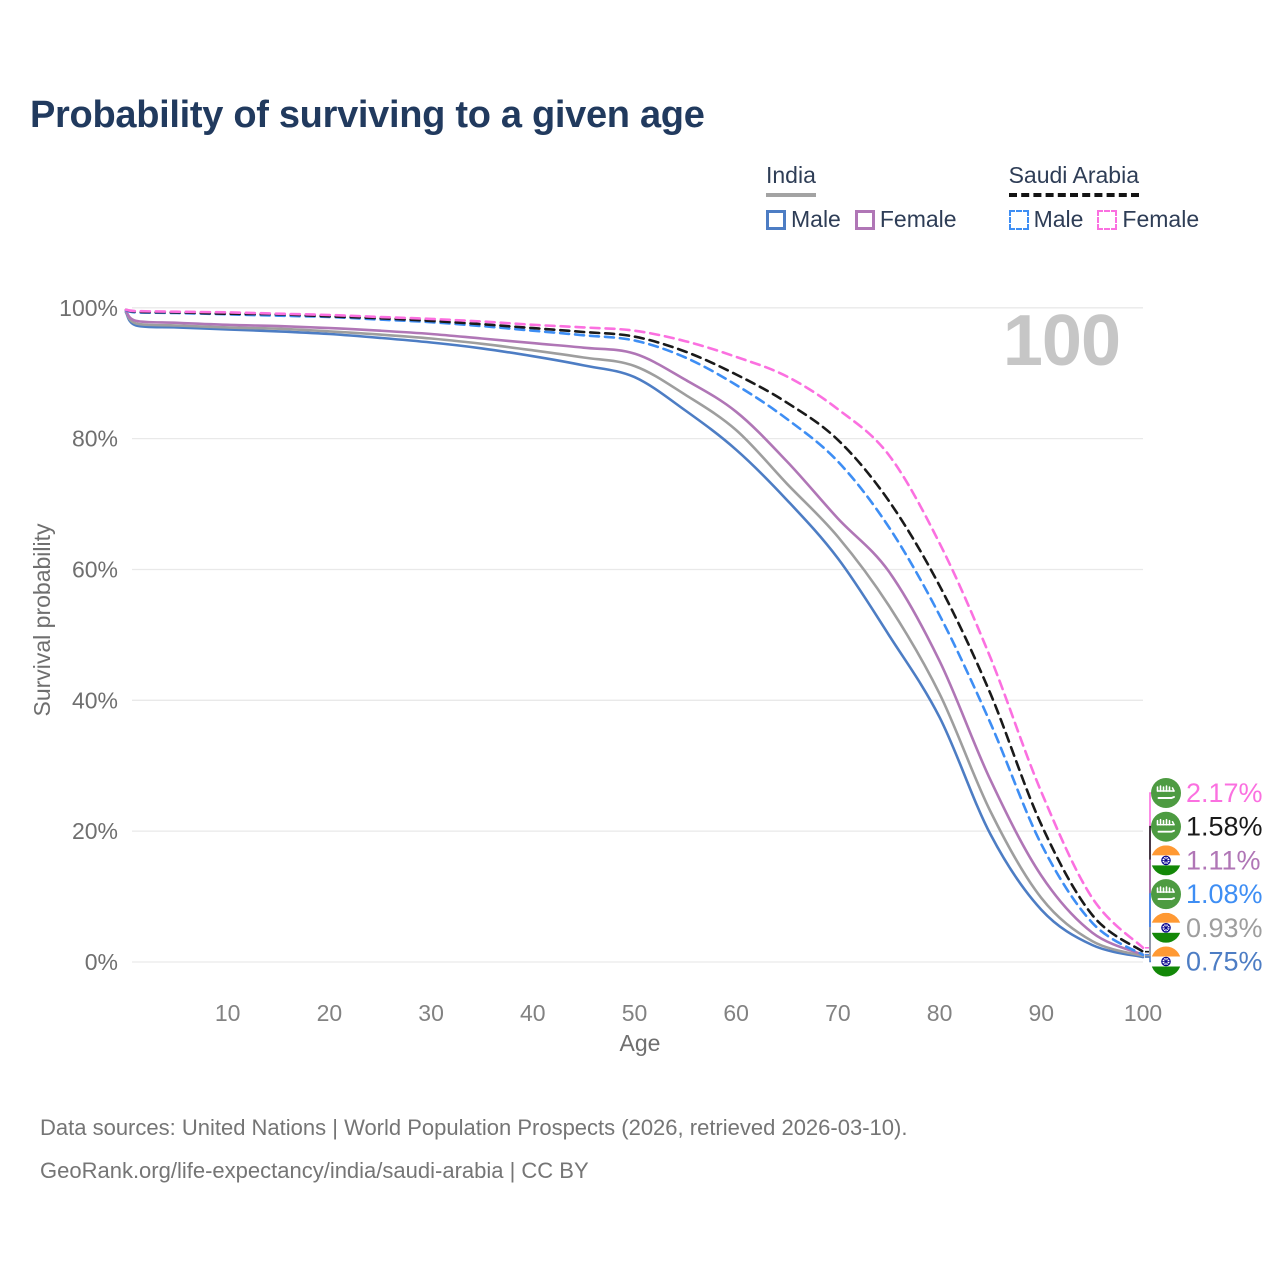 The image size is (1280, 1280). Describe the element at coordinates (838, 1013) in the screenshot. I see `x-tick-label: 70` at that location.